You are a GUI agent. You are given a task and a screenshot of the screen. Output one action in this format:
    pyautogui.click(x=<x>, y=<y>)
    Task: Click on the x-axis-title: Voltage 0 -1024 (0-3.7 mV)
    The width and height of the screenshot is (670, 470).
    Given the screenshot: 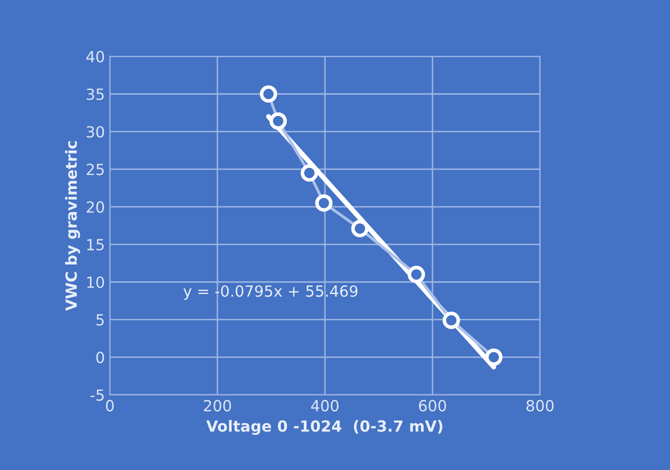 What is the action you would take?
    pyautogui.click(x=324, y=427)
    